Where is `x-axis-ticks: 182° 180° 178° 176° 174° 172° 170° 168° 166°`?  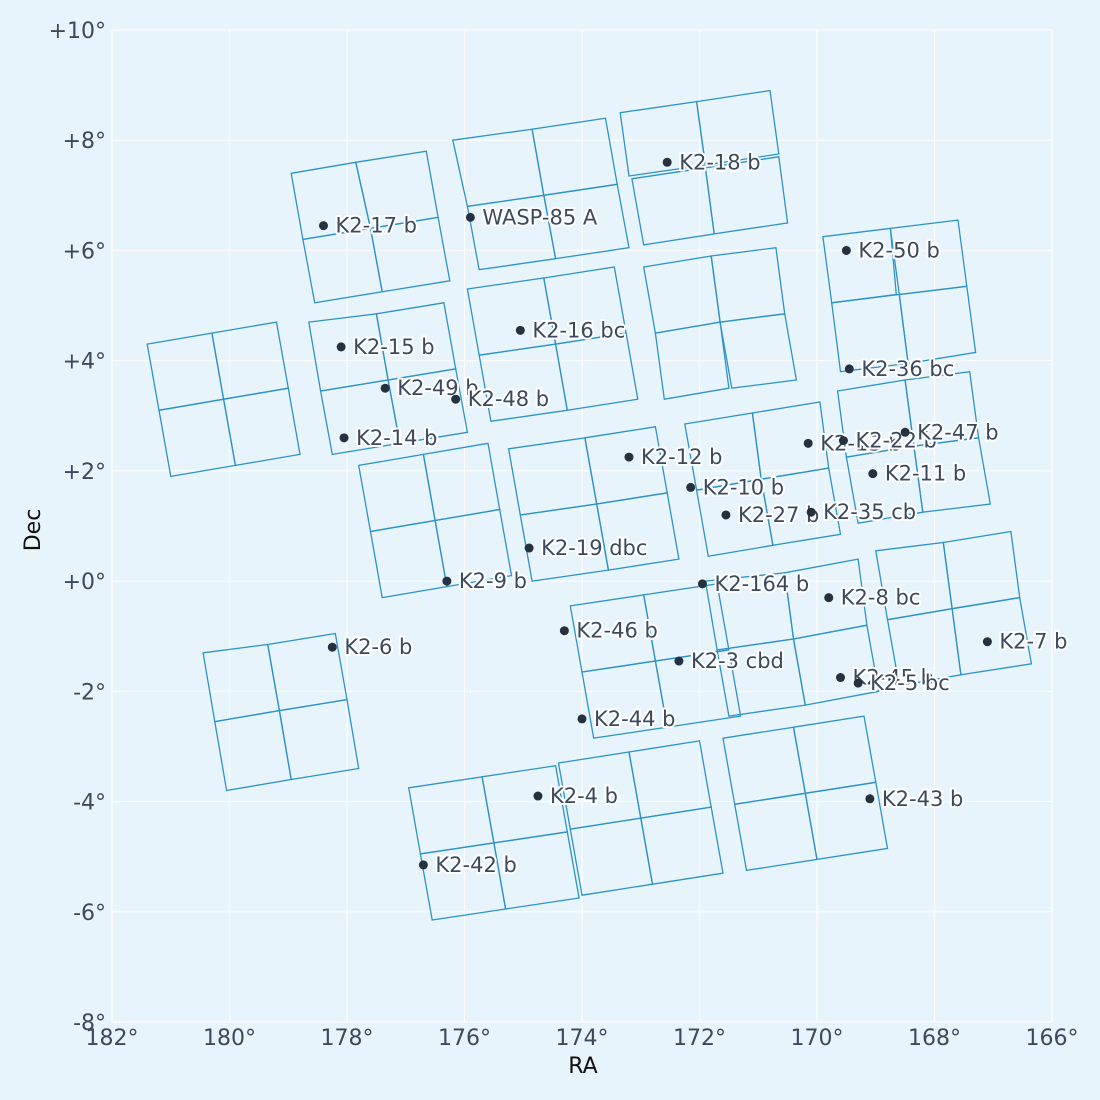
x-axis-ticks: 182° 180° 178° 176° 174° 172° 170° 168° 166° is located at coordinates (582, 1038).